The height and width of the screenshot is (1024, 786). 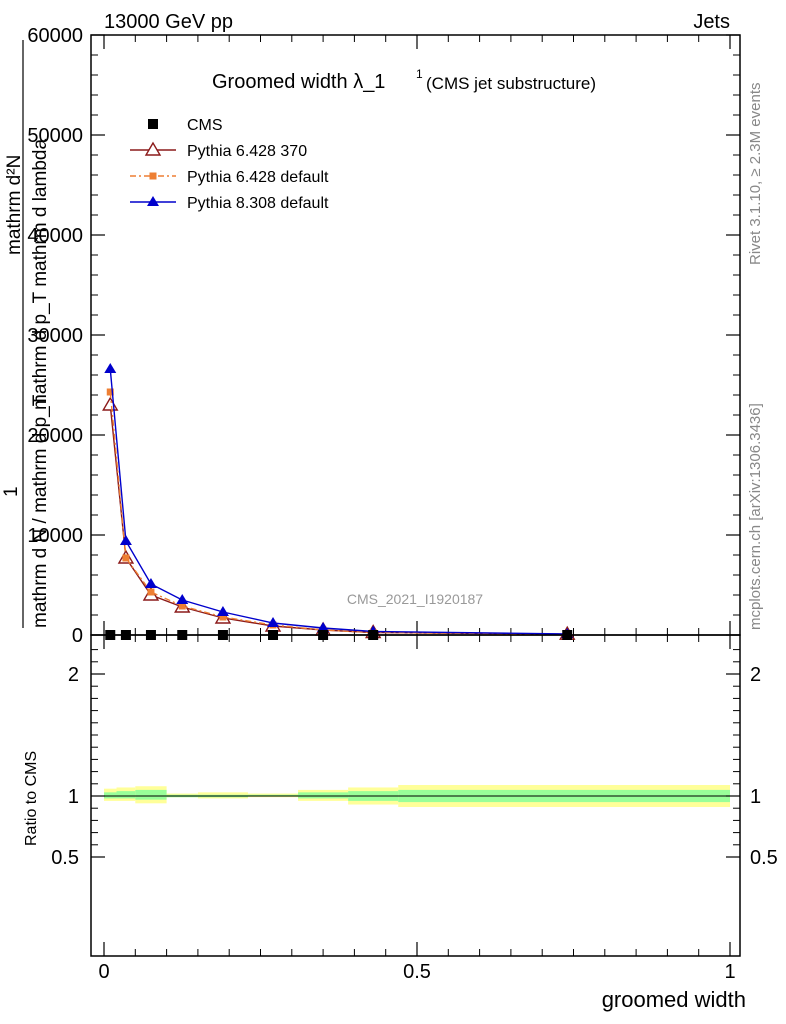 I want to click on title-sup: 1, so click(x=419, y=74).